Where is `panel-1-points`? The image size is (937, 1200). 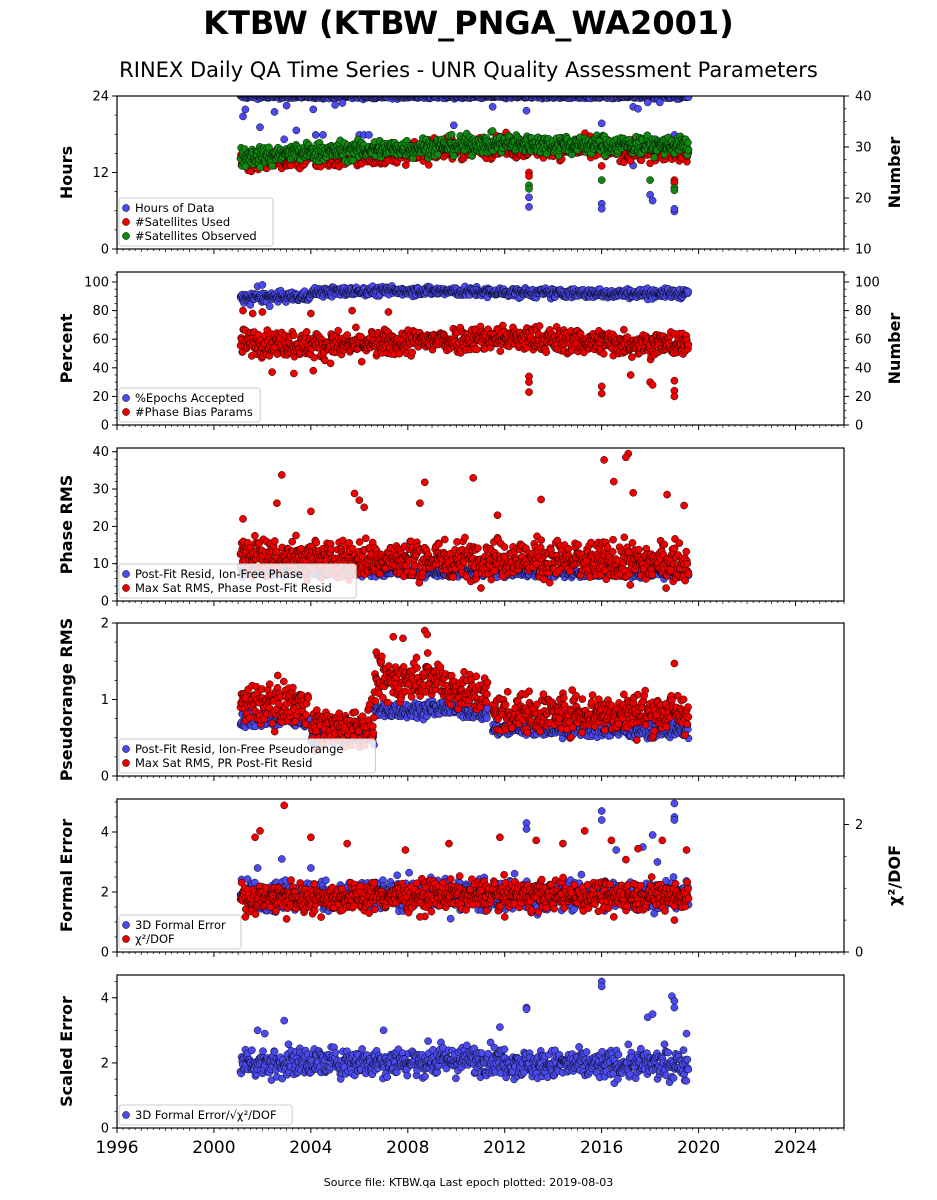 panel-1-points is located at coordinates (464, 156).